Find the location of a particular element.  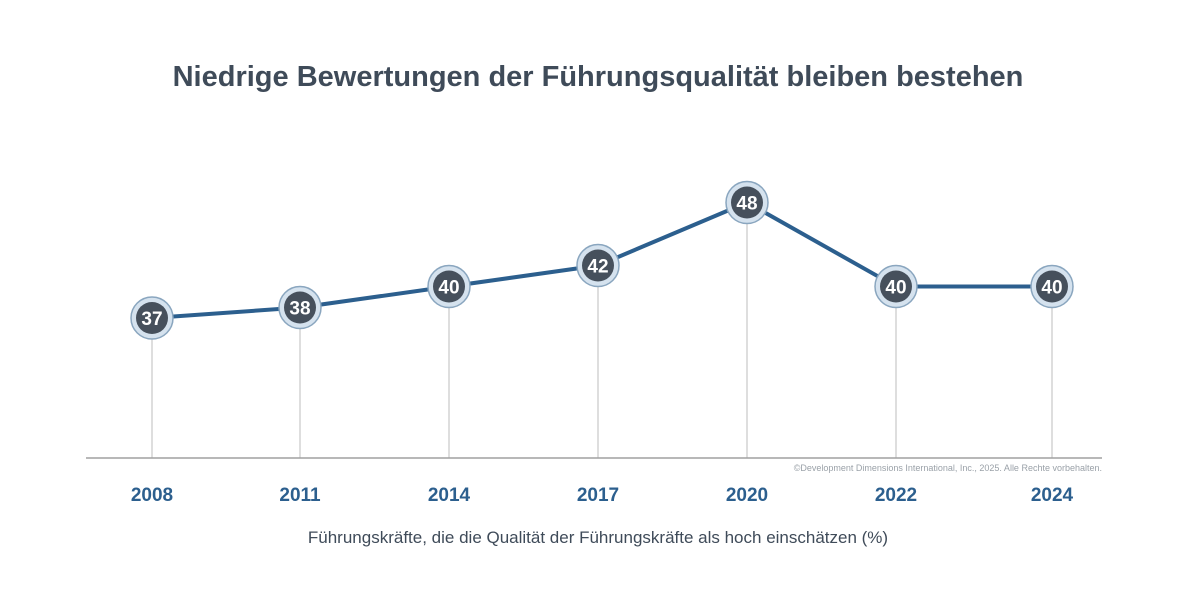

data-point-2008: 37 is located at coordinates (152, 318).